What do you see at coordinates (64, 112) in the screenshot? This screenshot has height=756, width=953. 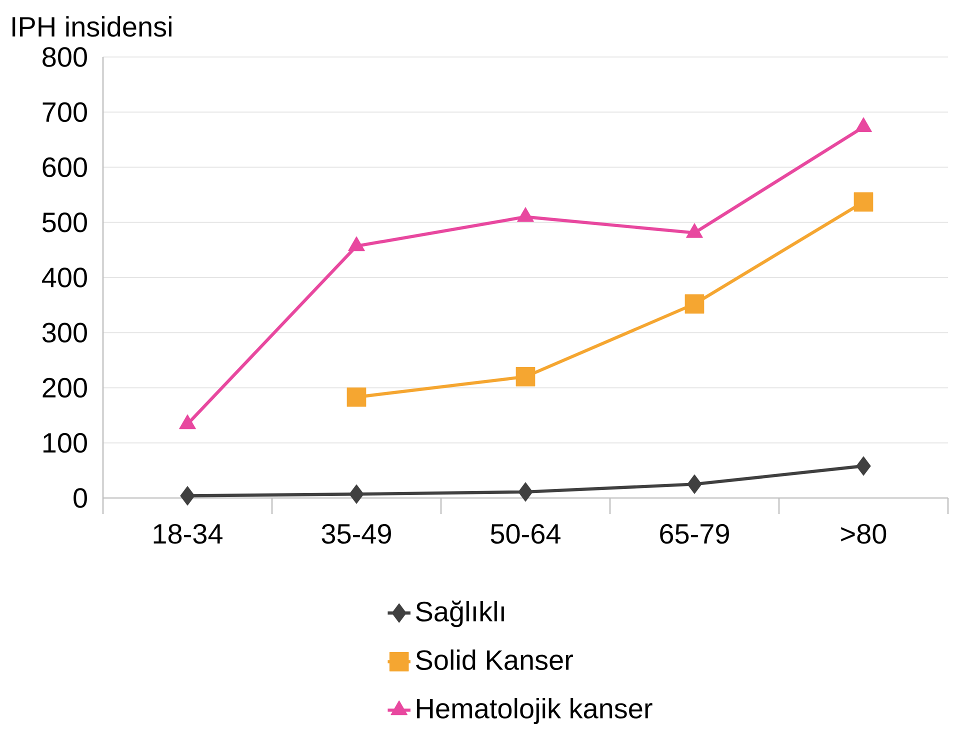 I see `y-tick-label: 700` at bounding box center [64, 112].